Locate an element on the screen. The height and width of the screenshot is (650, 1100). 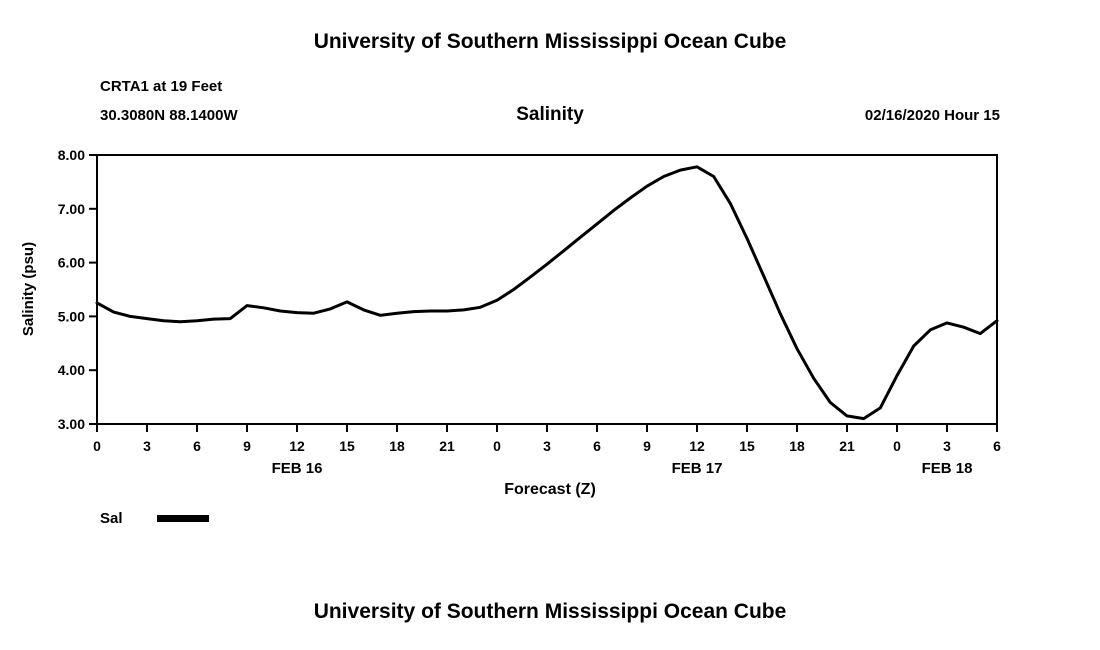
legend-series-label: Sal is located at coordinates (111, 518).